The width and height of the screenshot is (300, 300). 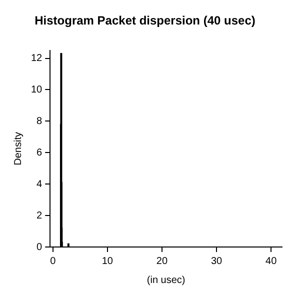 I want to click on x-tick-label: 10, so click(x=108, y=261).